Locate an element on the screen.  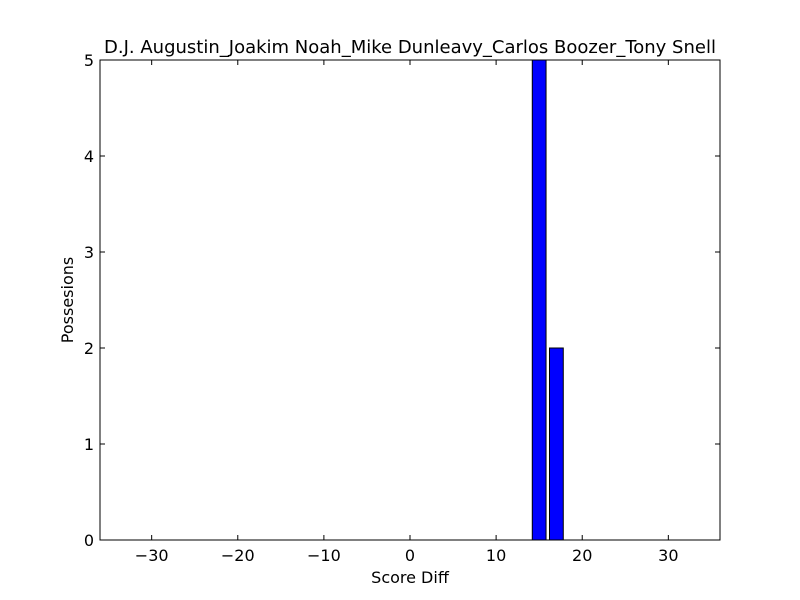
x-tick-label: −30 is located at coordinates (152, 555).